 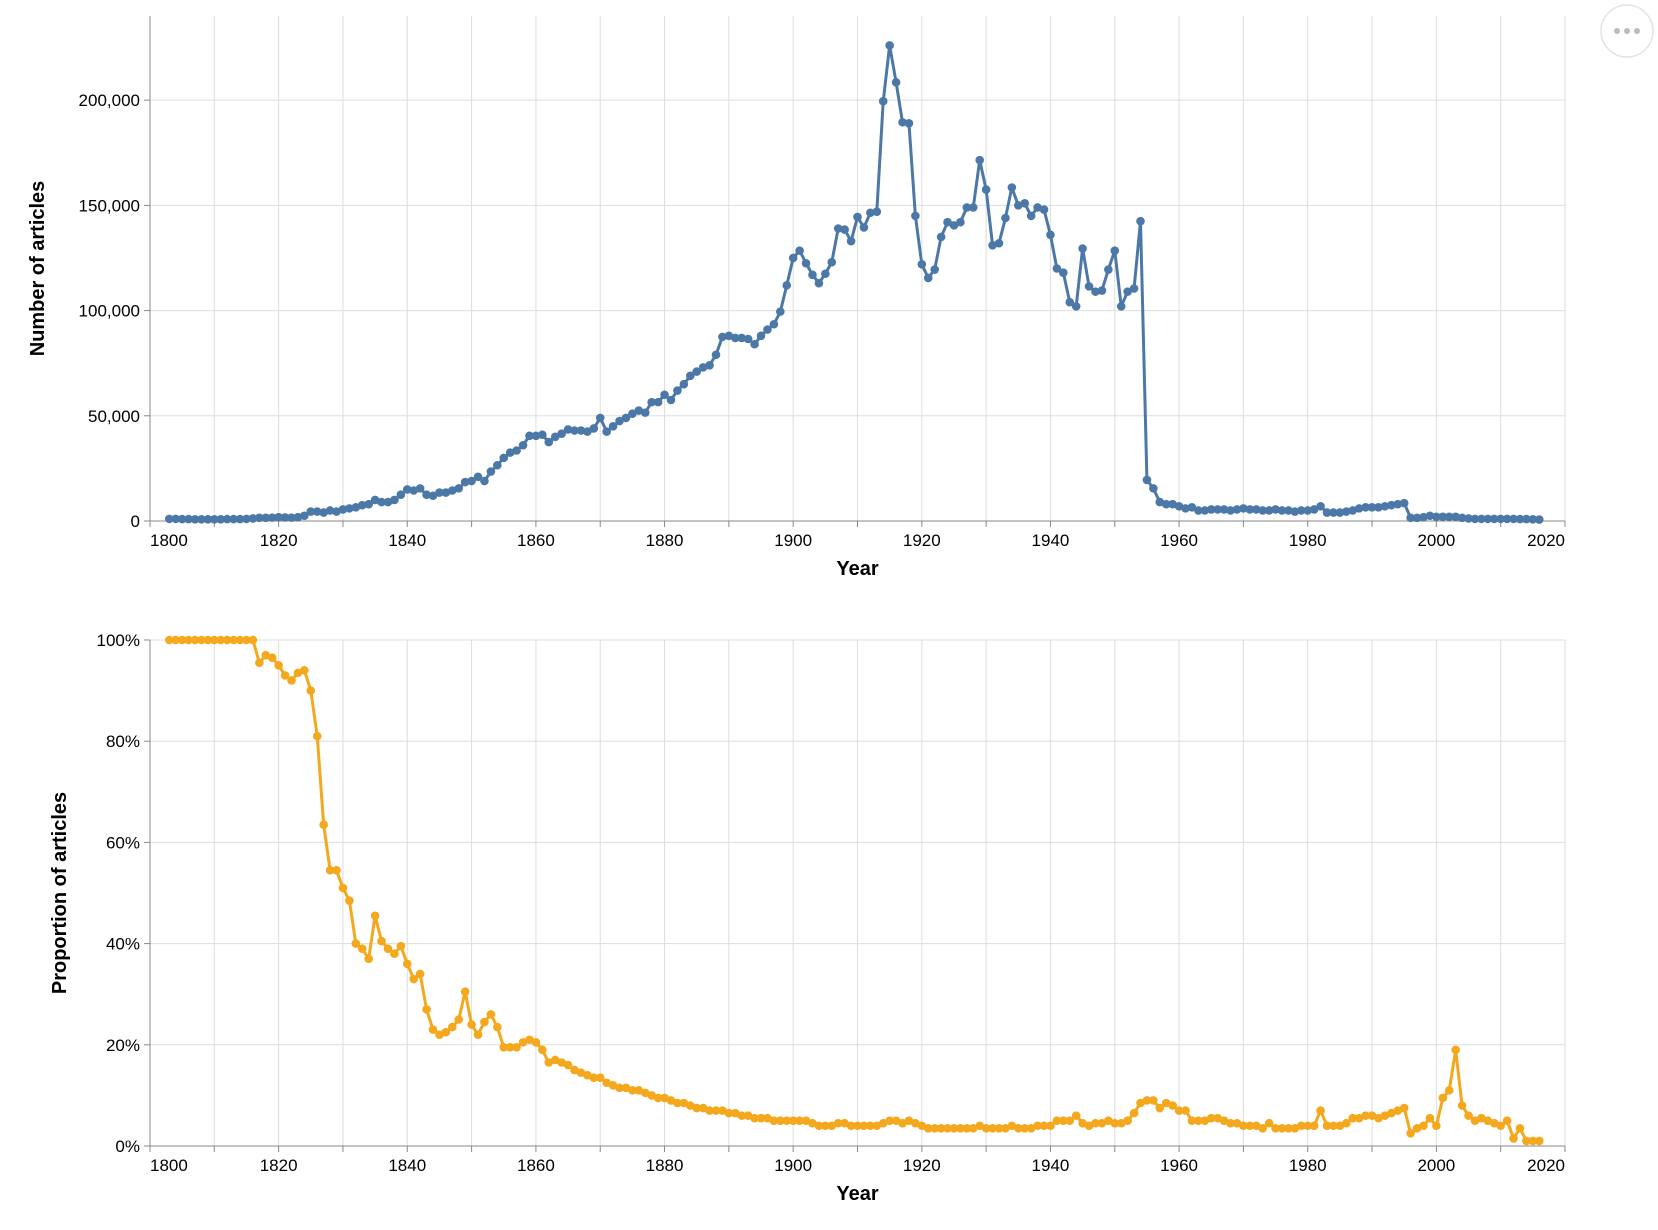 I want to click on x-tick-label: 1940, so click(x=1051, y=1165).